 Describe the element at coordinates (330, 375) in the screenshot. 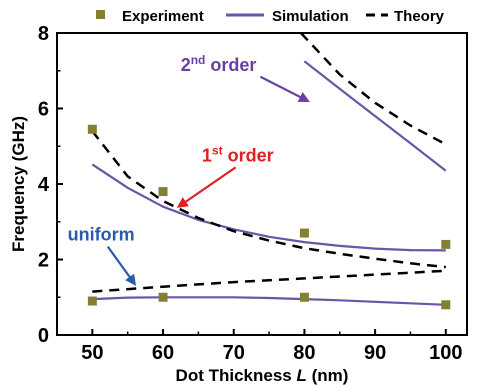

I see `x-axis-title-unit: (nm)` at that location.